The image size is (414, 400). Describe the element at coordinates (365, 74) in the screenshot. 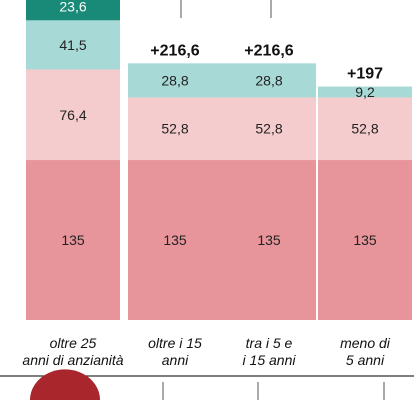

I see `bar-total-label: +197` at that location.